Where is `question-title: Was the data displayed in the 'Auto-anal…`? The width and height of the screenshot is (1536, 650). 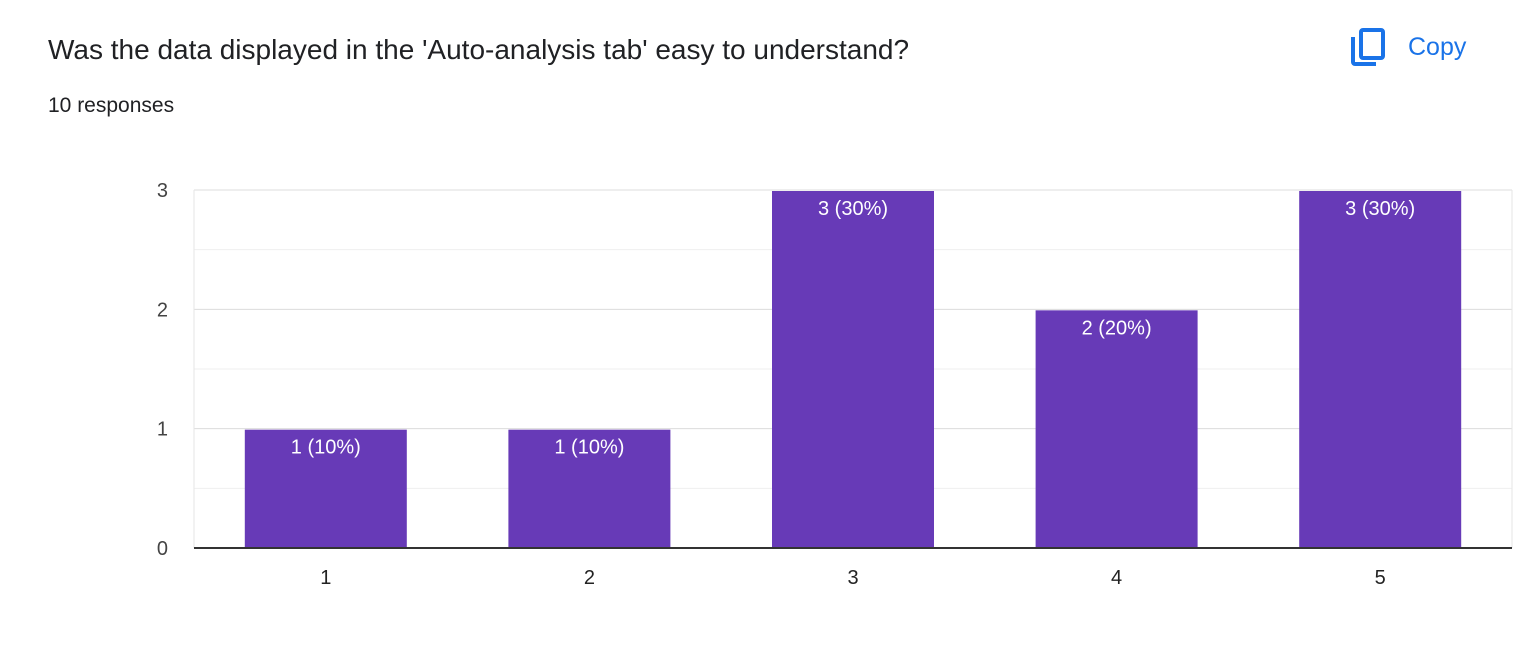 question-title: Was the data displayed in the 'Auto-anal… is located at coordinates (479, 49).